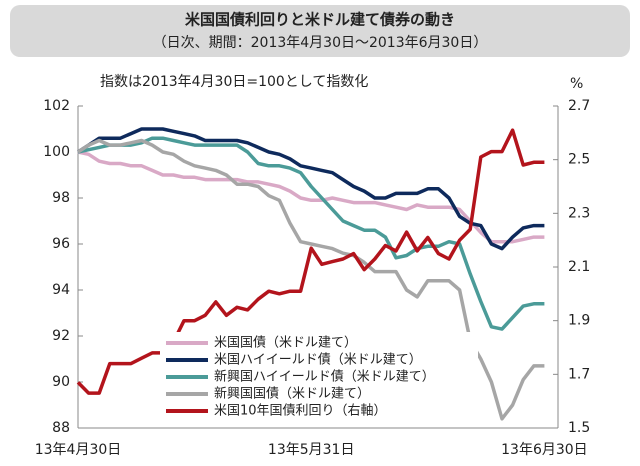 This screenshot has width=640, height=466. What do you see at coordinates (576, 84) in the screenshot?
I see `y2-axis-label: %` at bounding box center [576, 84].